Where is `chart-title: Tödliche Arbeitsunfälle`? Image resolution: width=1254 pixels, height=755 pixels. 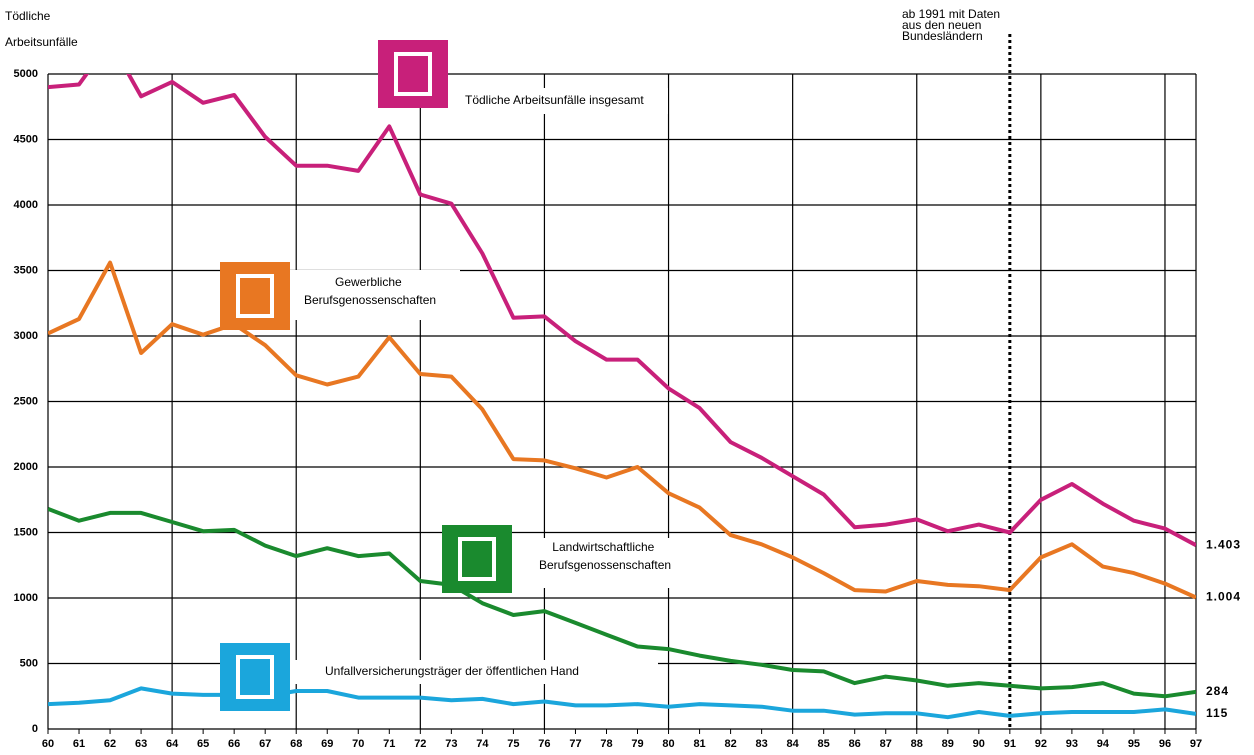 chart-title: Tödliche Arbeitsunfälle is located at coordinates (41, 29).